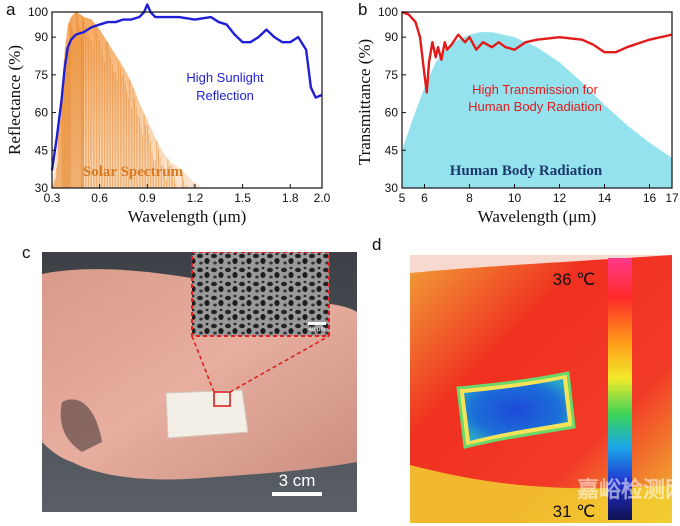  I want to click on solar-spectrum-area, so click(127, 100).